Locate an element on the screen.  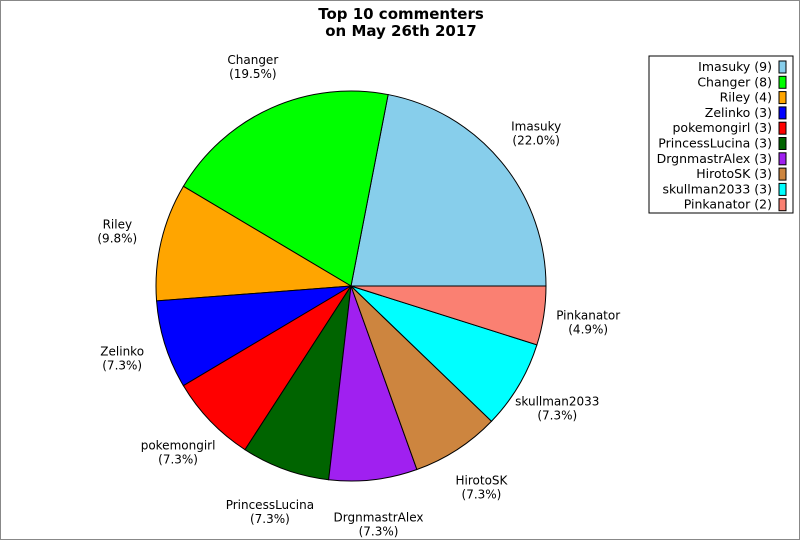
slice-label-name: Pinkanator is located at coordinates (588, 316).